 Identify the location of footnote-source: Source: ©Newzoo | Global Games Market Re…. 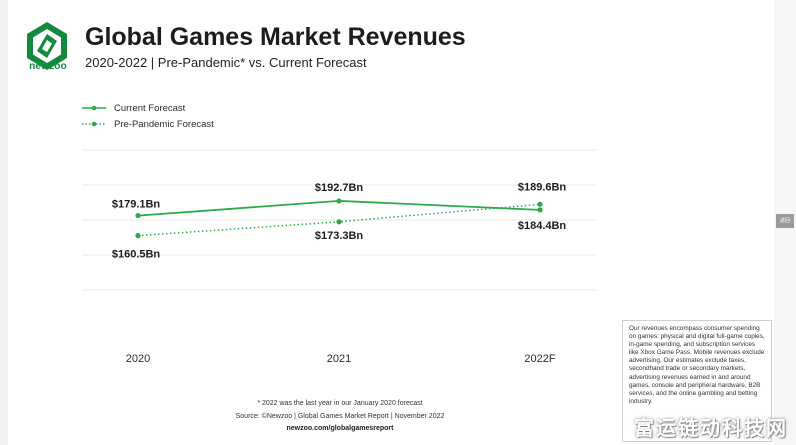
(340, 416).